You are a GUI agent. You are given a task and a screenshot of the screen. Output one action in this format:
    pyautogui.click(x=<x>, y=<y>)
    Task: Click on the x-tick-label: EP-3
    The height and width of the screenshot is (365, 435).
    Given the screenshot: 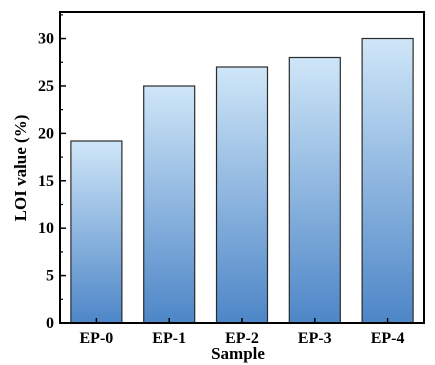 What is the action you would take?
    pyautogui.click(x=315, y=338)
    